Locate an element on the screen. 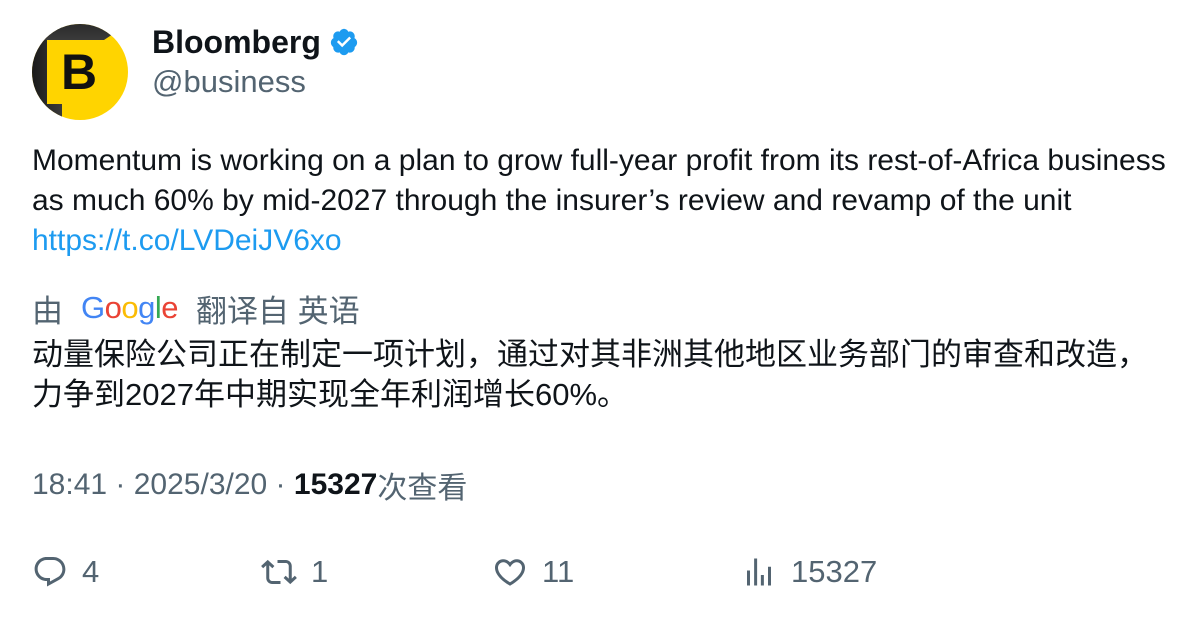  avatar-letter: B is located at coordinates (79, 72).